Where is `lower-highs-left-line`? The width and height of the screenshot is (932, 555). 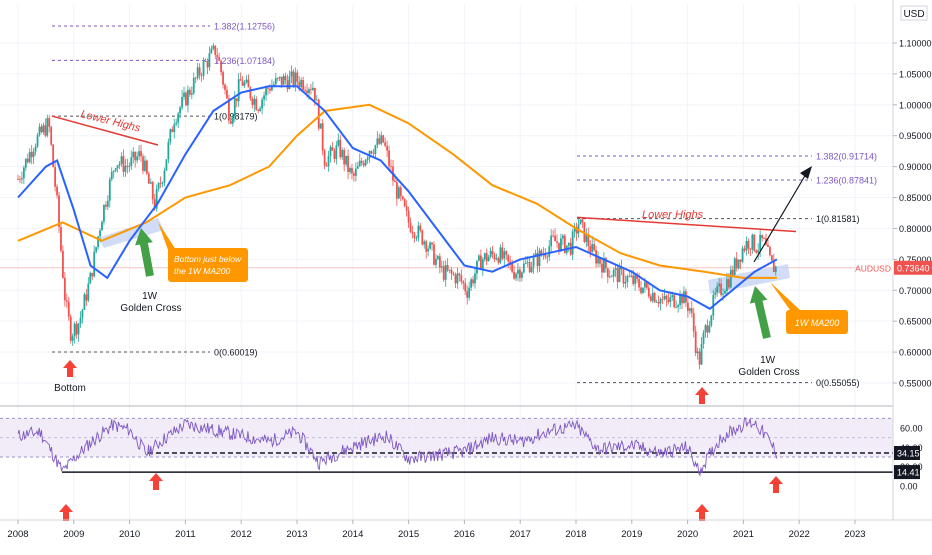
lower-highs-left-line is located at coordinates (105, 130).